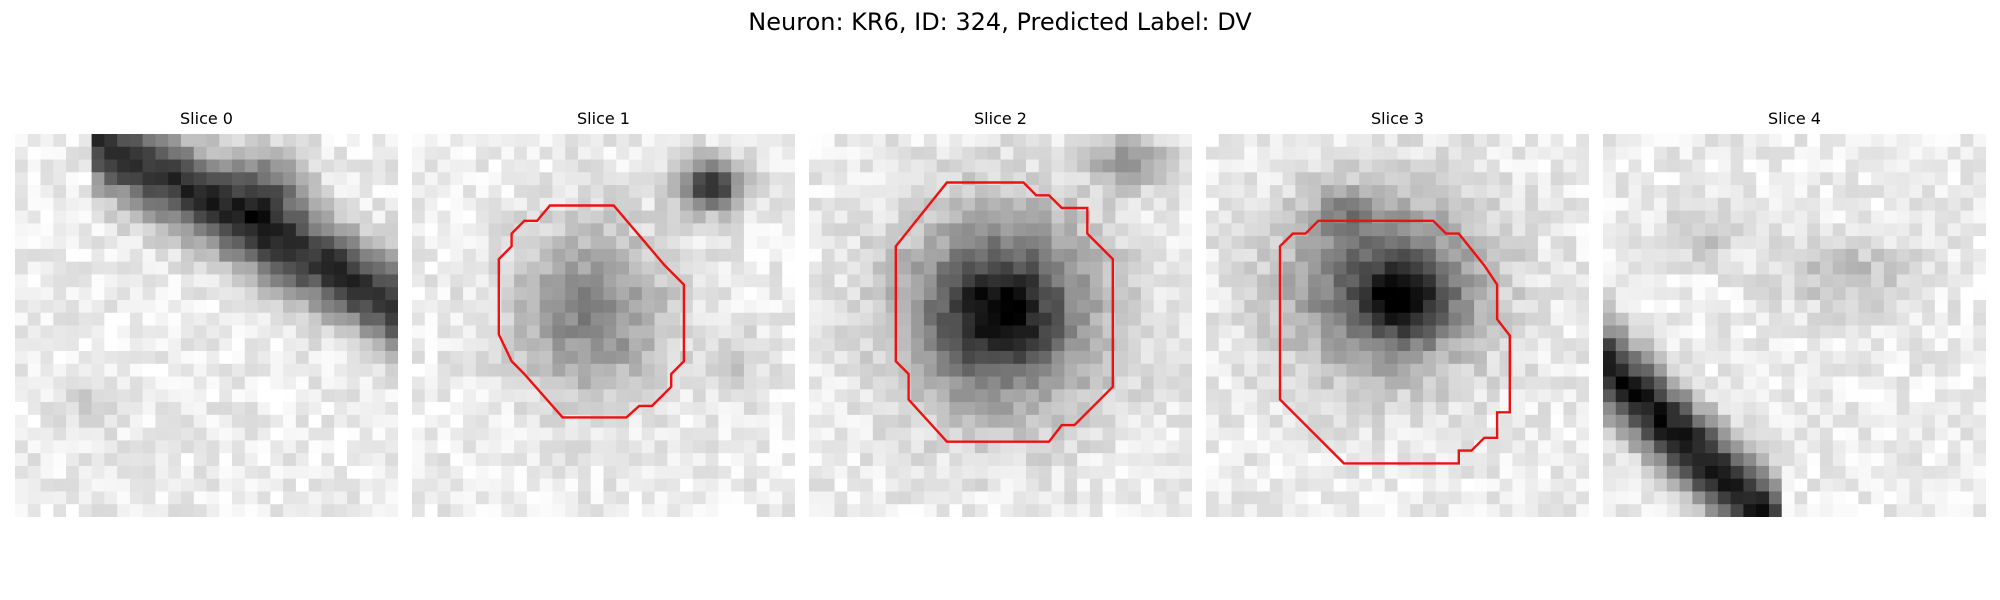 Image resolution: width=2000 pixels, height=600 pixels. I want to click on slice-0-panel, so click(206, 325).